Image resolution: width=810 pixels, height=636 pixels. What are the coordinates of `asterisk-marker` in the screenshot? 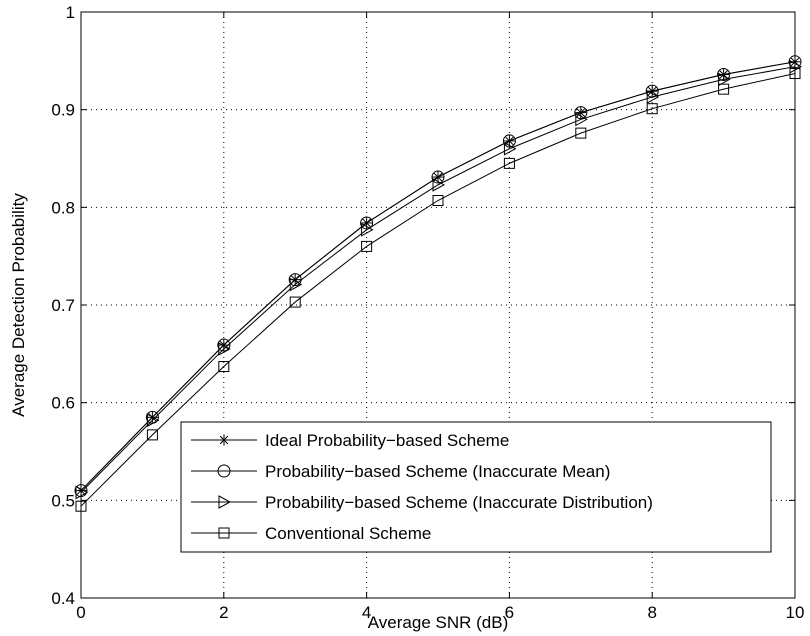 It's located at (224, 440).